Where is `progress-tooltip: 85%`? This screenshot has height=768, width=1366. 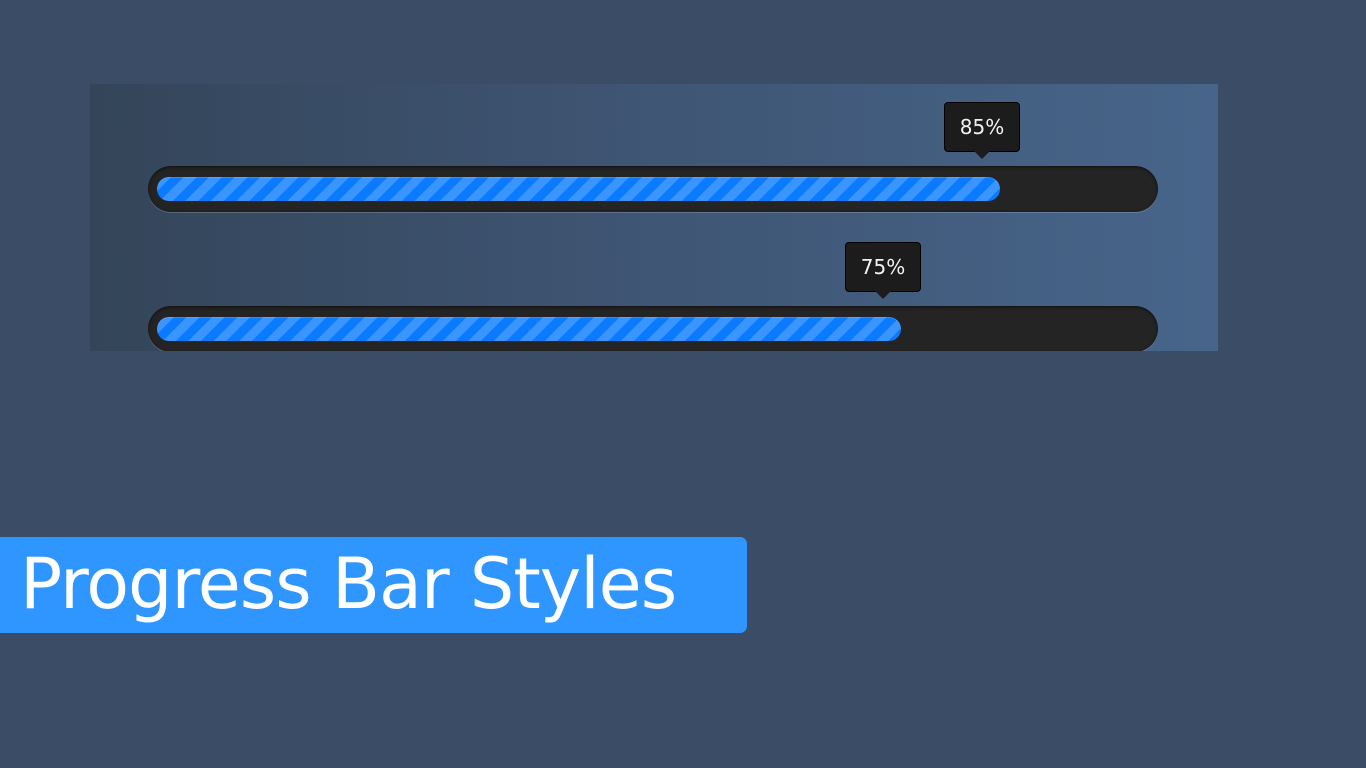 progress-tooltip: 85% is located at coordinates (982, 130).